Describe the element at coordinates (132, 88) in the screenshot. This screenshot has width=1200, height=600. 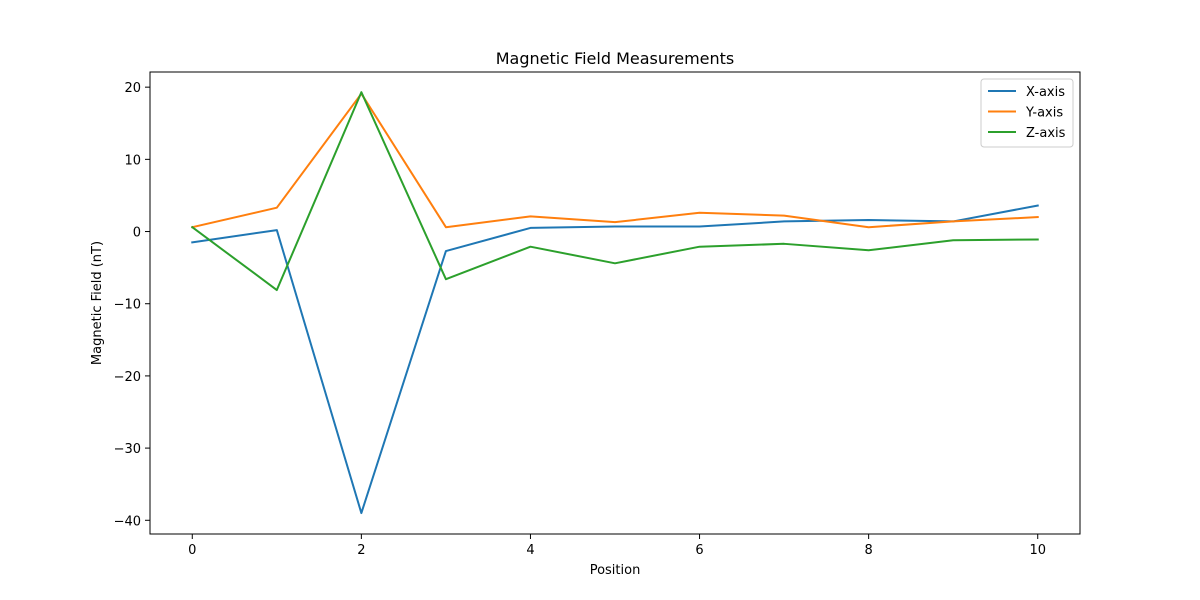
I see `y-tick-label: 20` at that location.